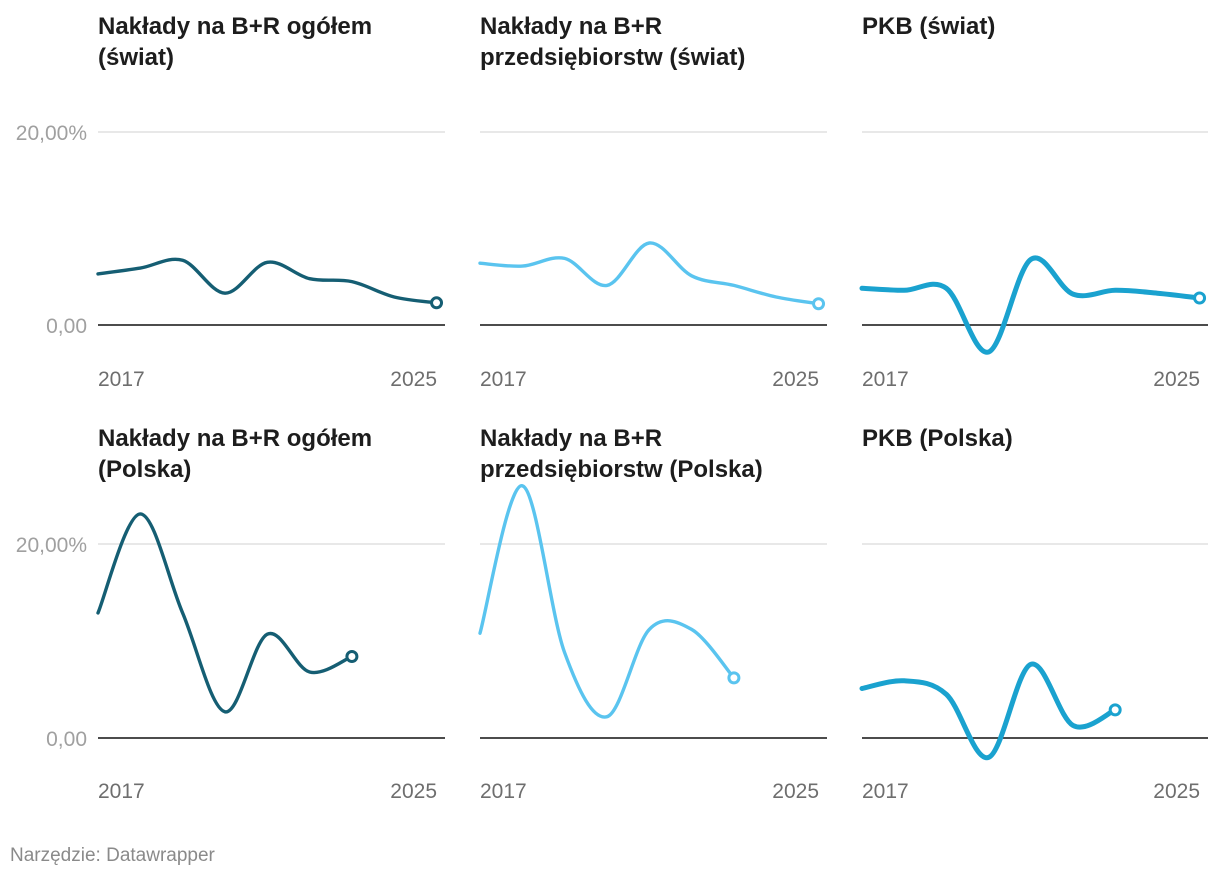 This screenshot has height=880, width=1220. I want to click on panel-title-line: (Polska), so click(144, 469).